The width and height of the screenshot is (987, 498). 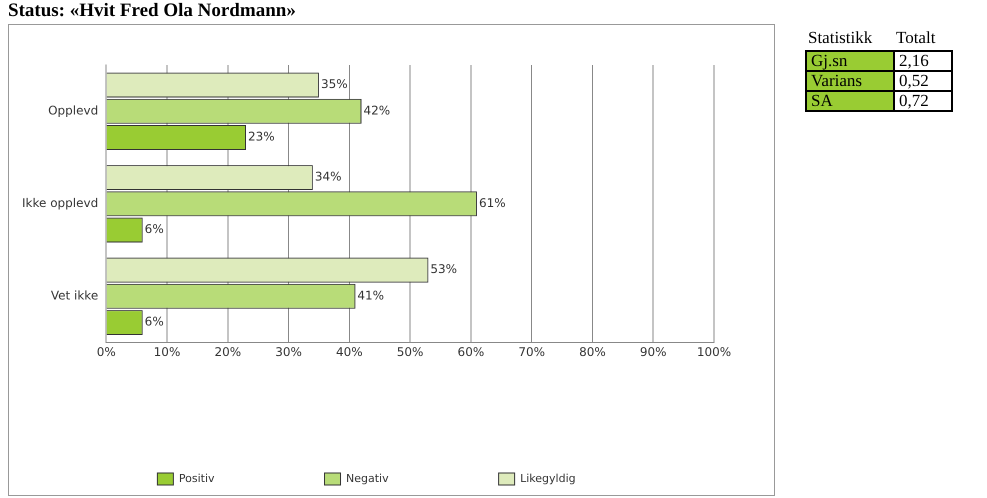 What do you see at coordinates (349, 351) in the screenshot?
I see `x-tick-label: 40%` at bounding box center [349, 351].